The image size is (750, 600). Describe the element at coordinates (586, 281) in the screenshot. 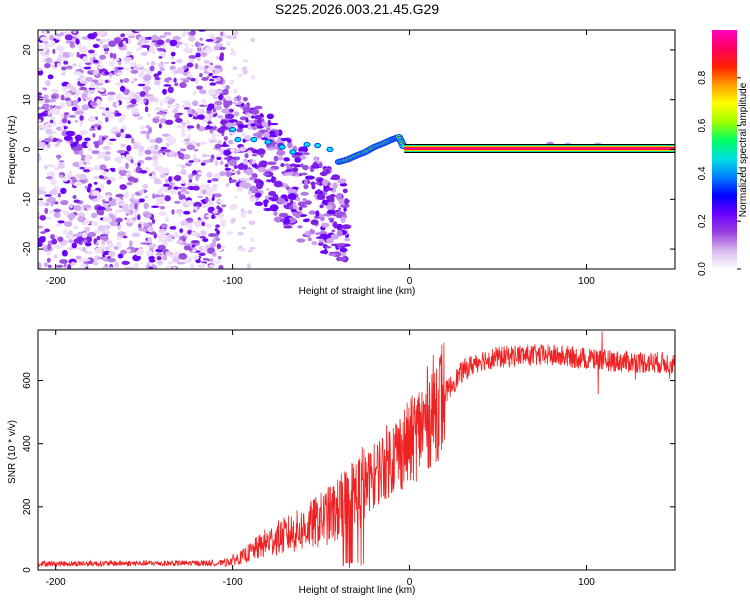

I see `x-tick-label: 100` at that location.